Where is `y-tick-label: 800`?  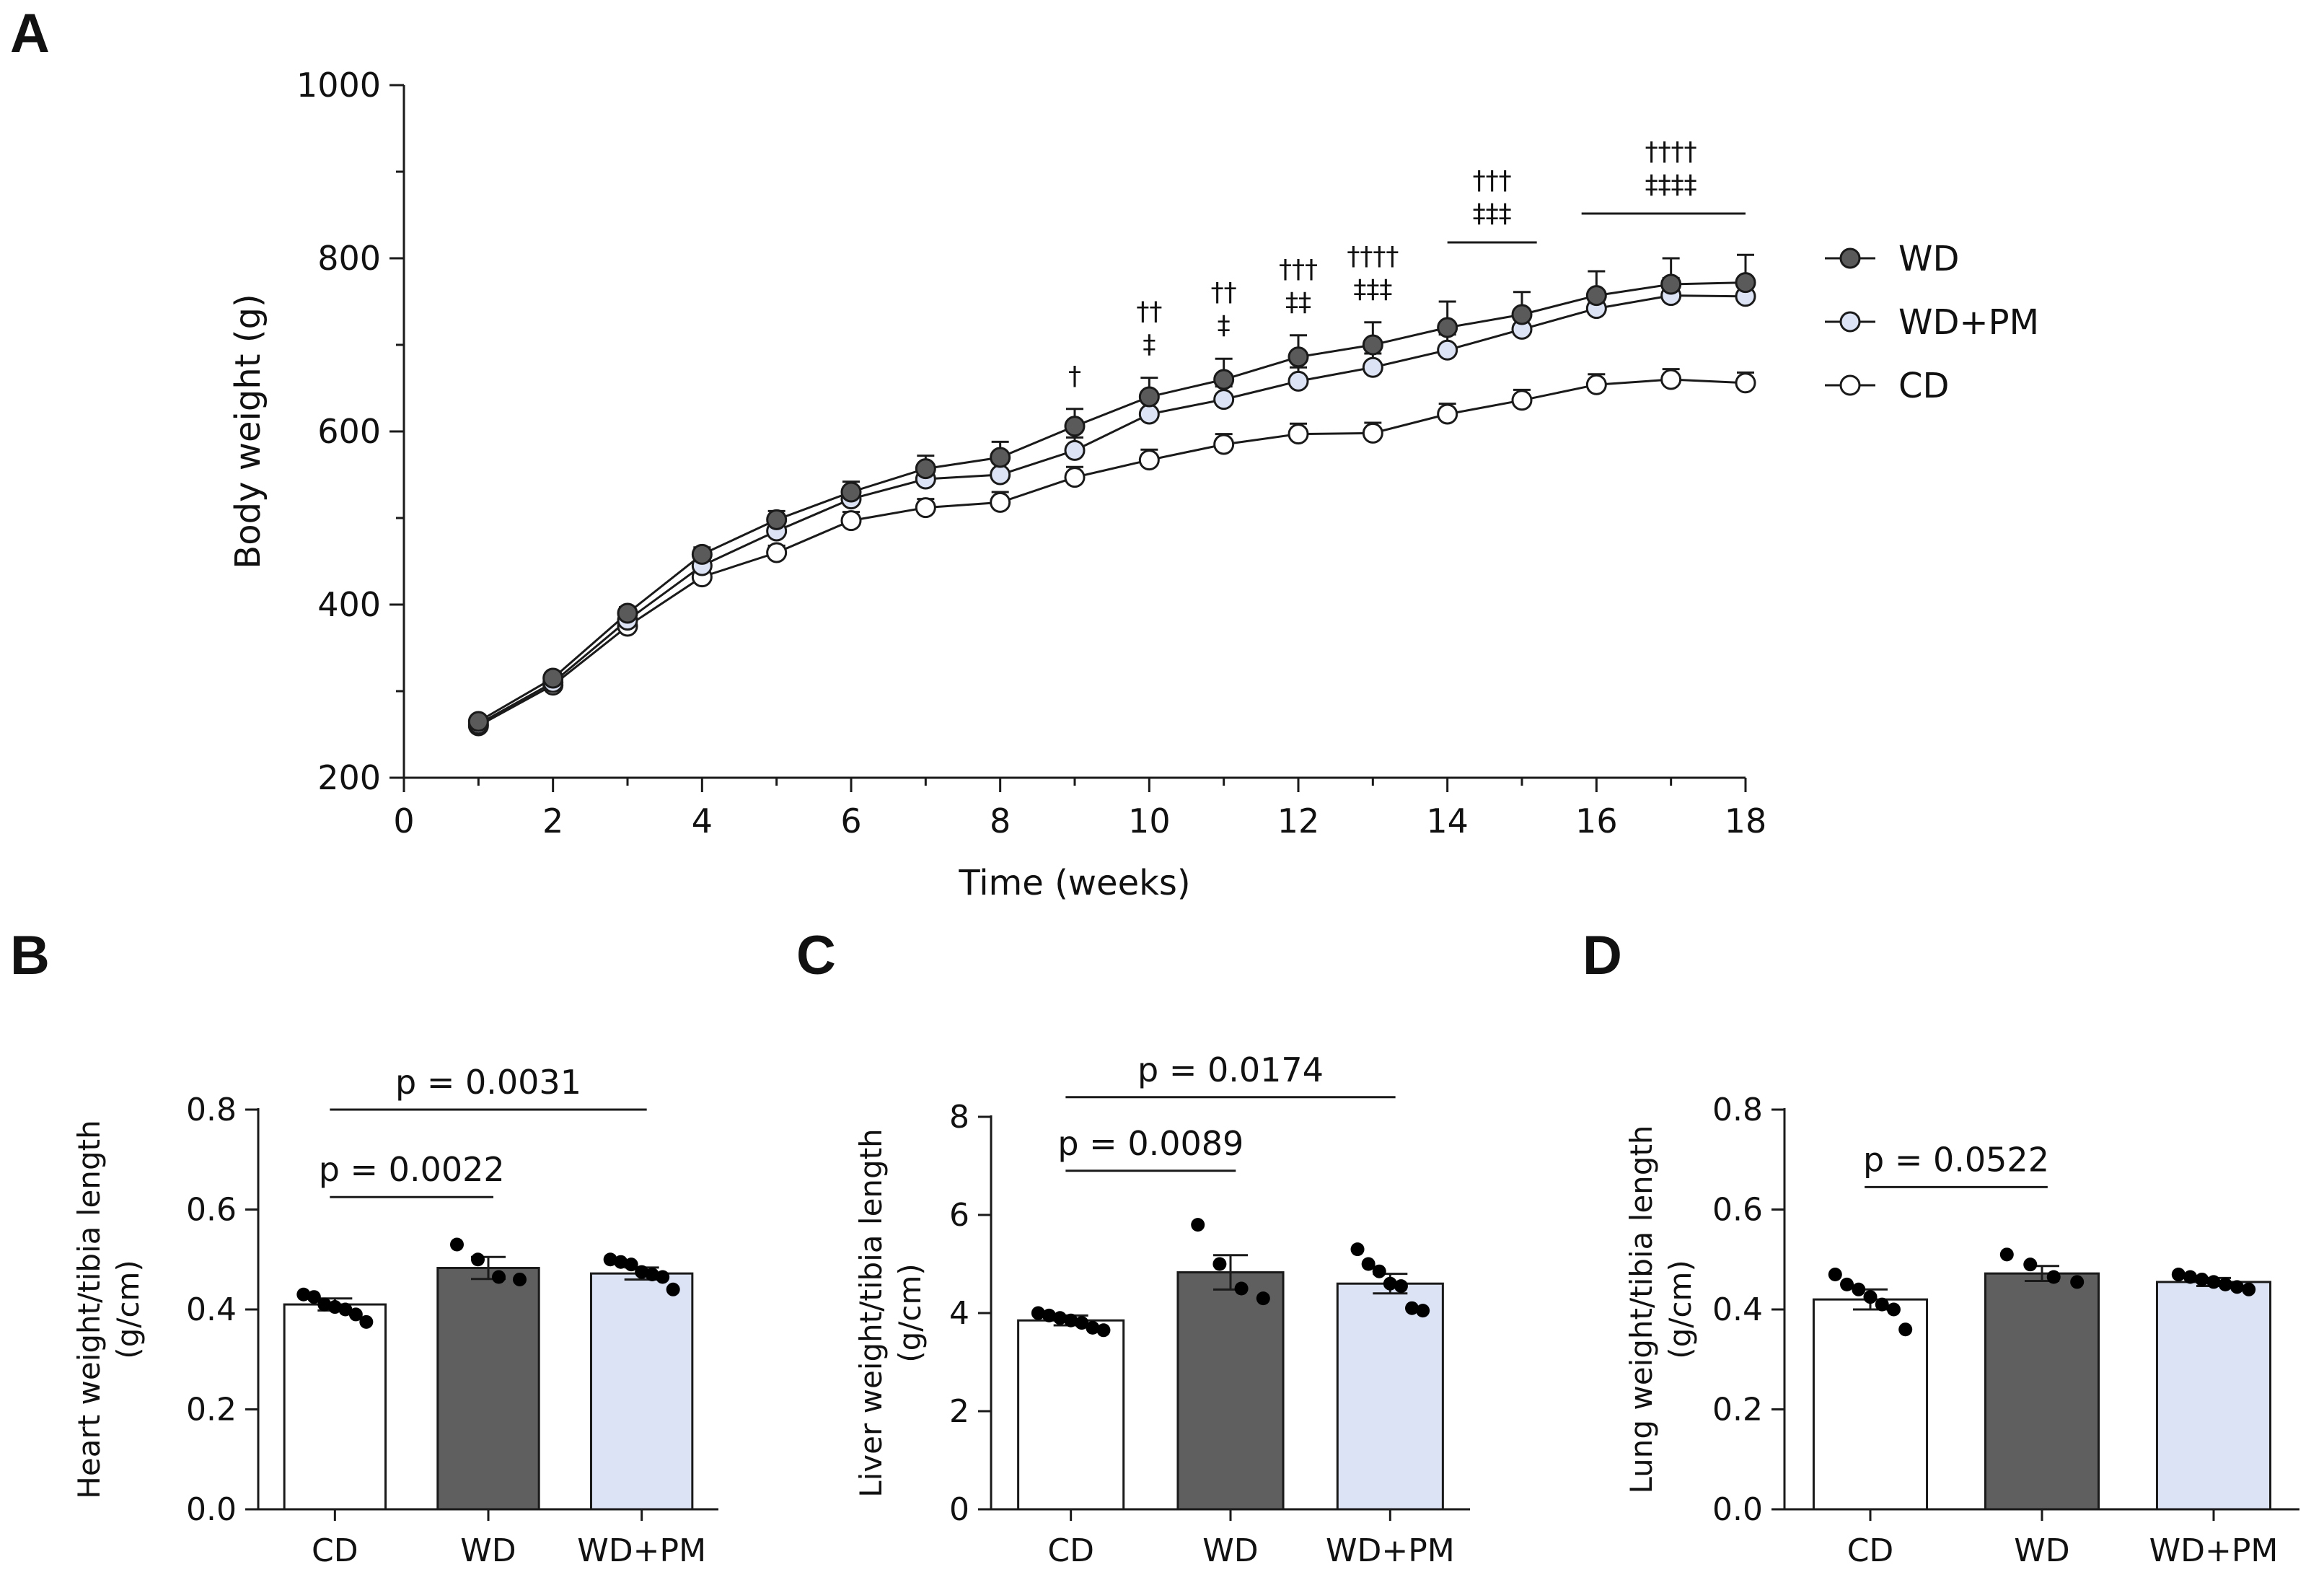
y-tick-label: 800 is located at coordinates (349, 258).